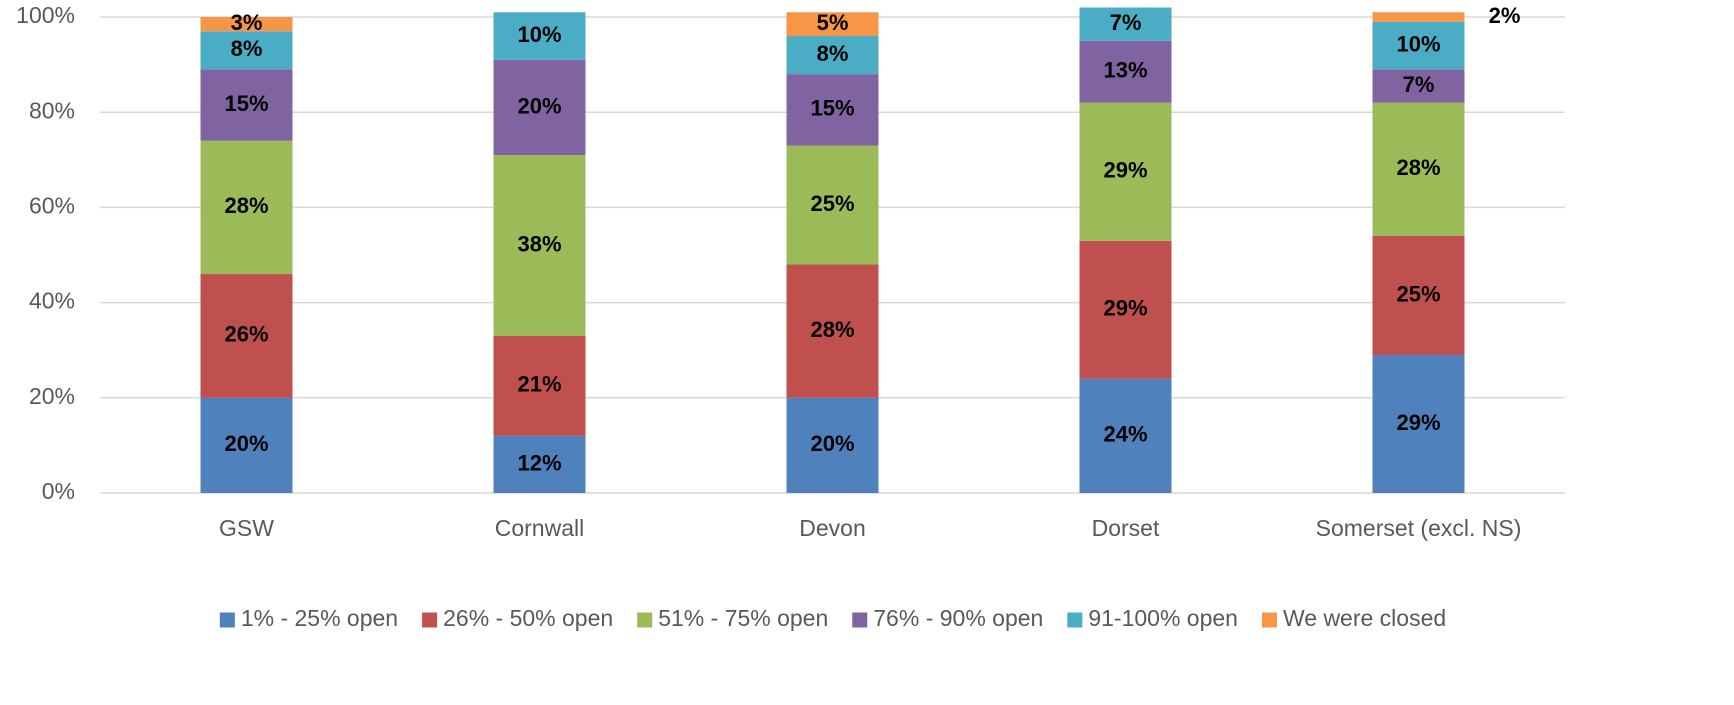 Image resolution: width=1734 pixels, height=705 pixels. I want to click on data-label: 24%, so click(1125, 434).